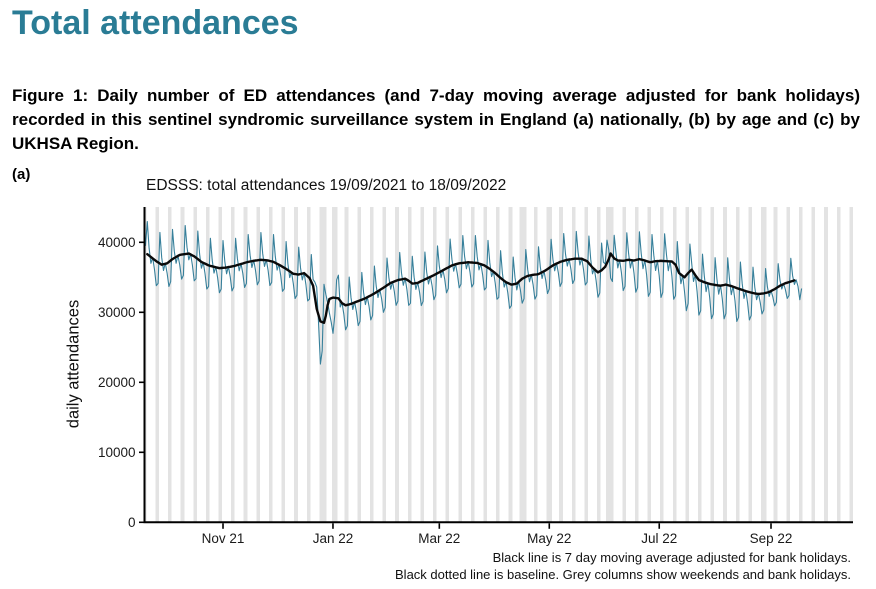 Image resolution: width=876 pixels, height=589 pixels. I want to click on x-tick-label: May 22, so click(549, 538).